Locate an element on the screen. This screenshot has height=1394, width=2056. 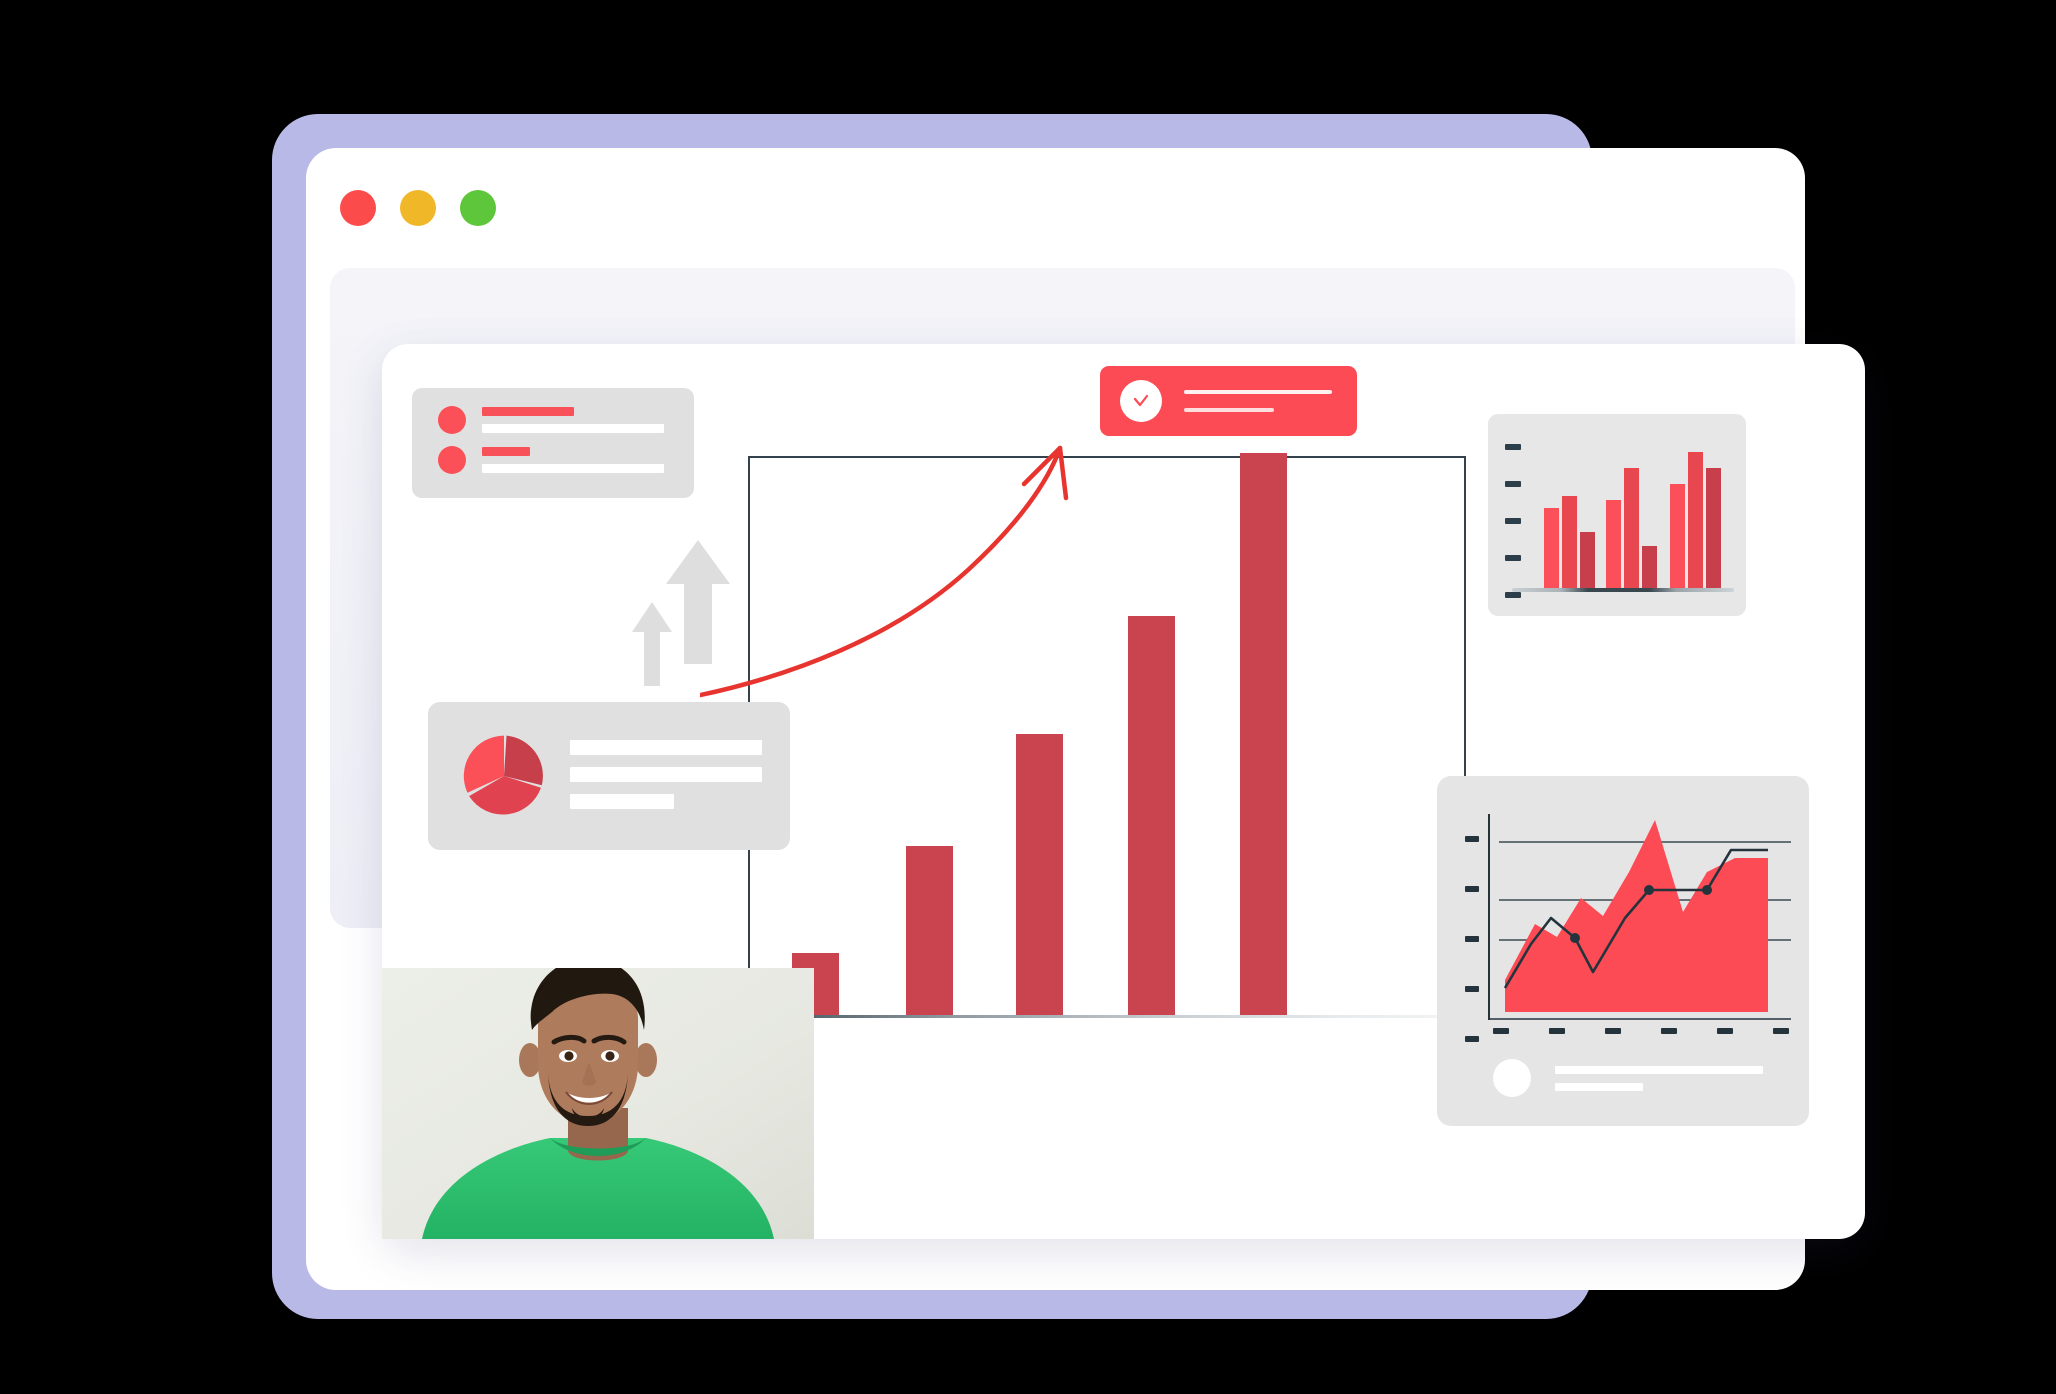
bar-g1-c is located at coordinates (1587, 560).